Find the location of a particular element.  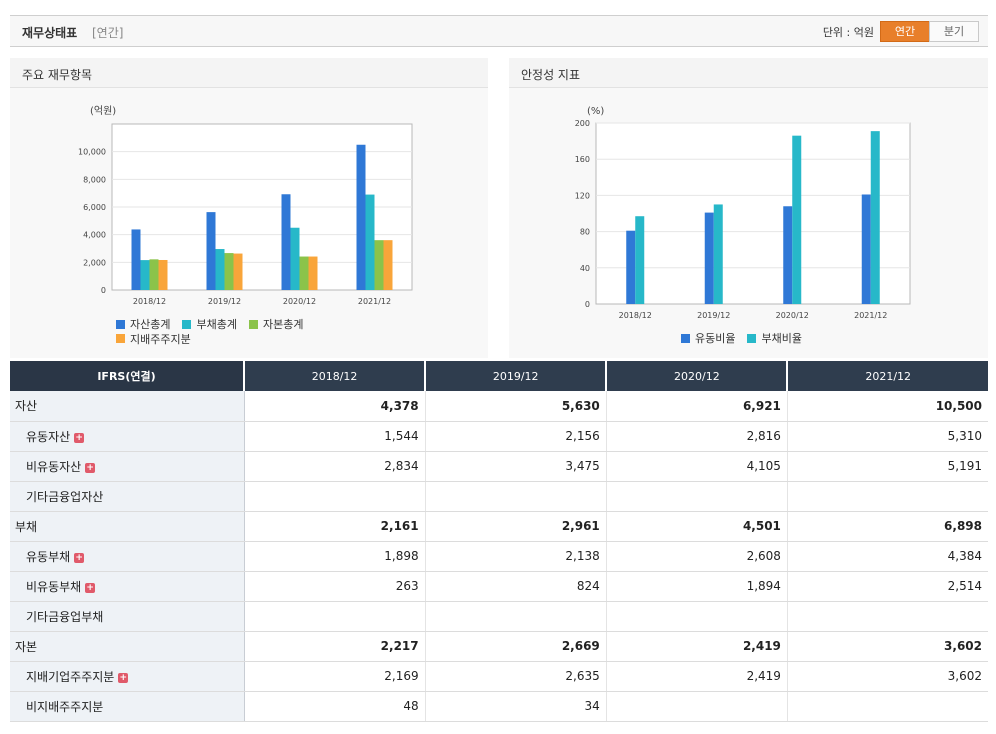

row-label-text: 자본 is located at coordinates (26, 646).